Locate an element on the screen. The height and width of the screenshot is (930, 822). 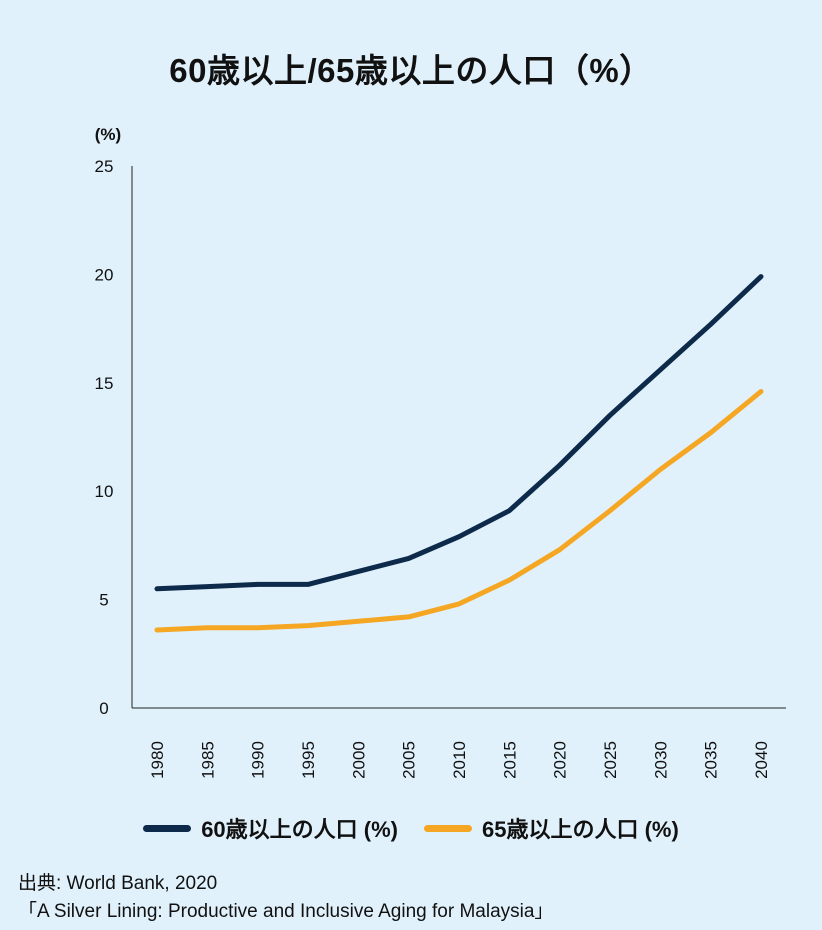
legend-label-60: 60歳以上の人口 (%) is located at coordinates (299, 829).